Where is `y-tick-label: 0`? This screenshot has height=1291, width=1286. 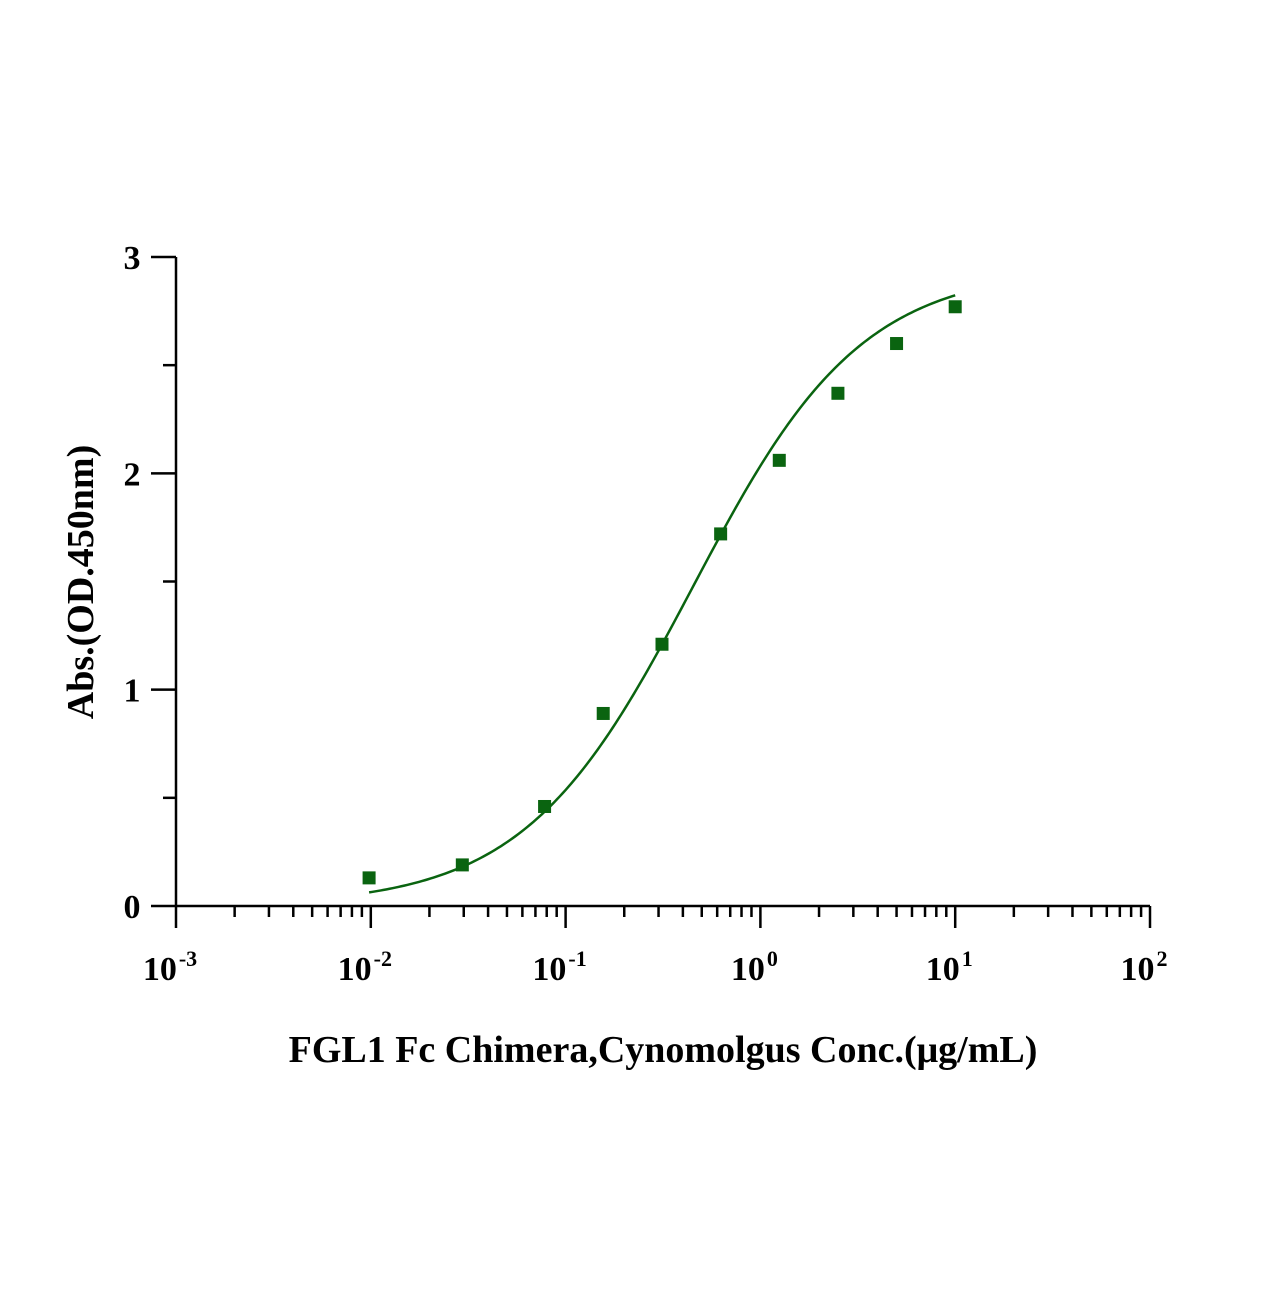
y-tick-label: 0 is located at coordinates (132, 907).